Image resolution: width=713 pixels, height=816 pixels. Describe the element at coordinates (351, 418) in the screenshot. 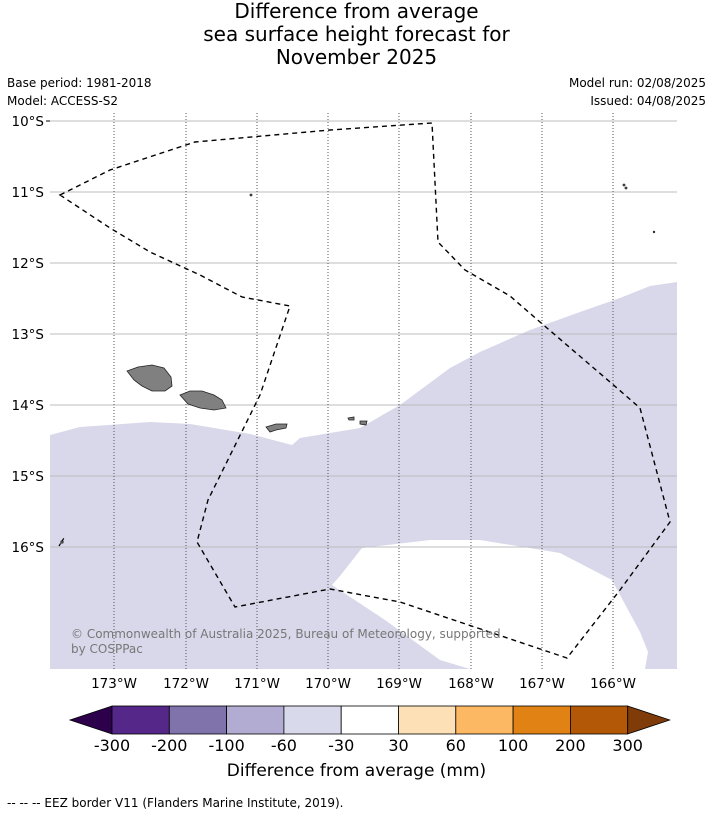

I see `island-ofu` at that location.